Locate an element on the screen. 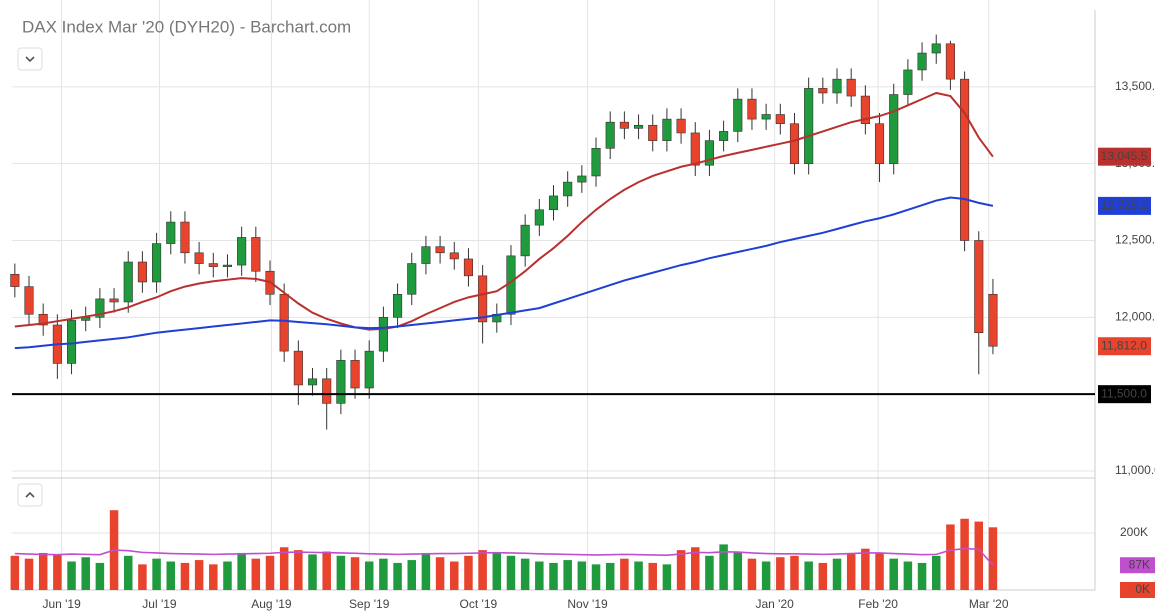  x-tick-label: Jan '20 is located at coordinates (774, 604).